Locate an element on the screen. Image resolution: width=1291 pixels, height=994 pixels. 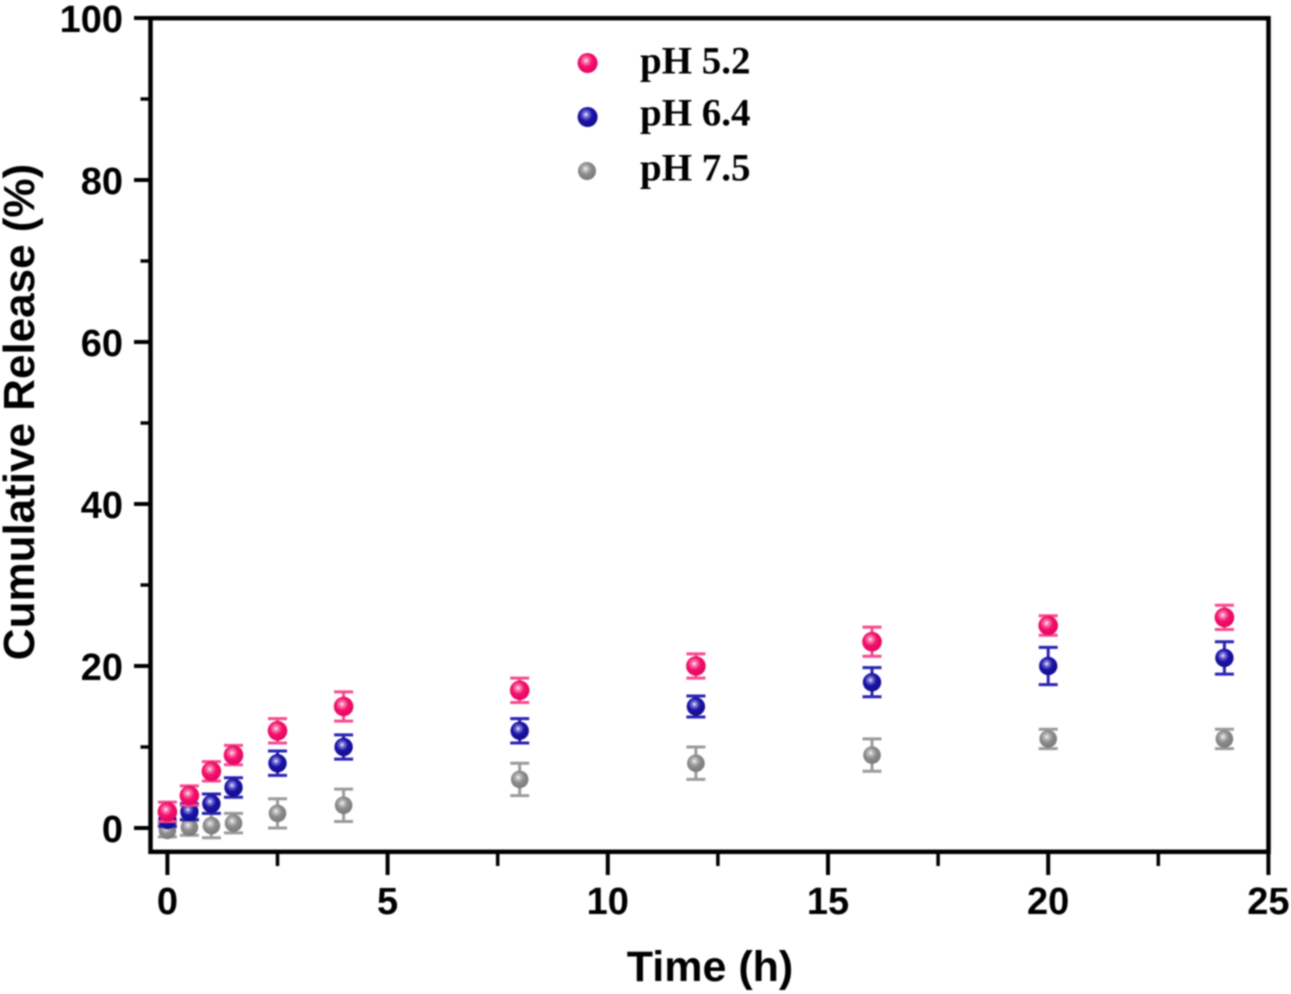
svg-text: 5 is located at coordinates (387, 902).